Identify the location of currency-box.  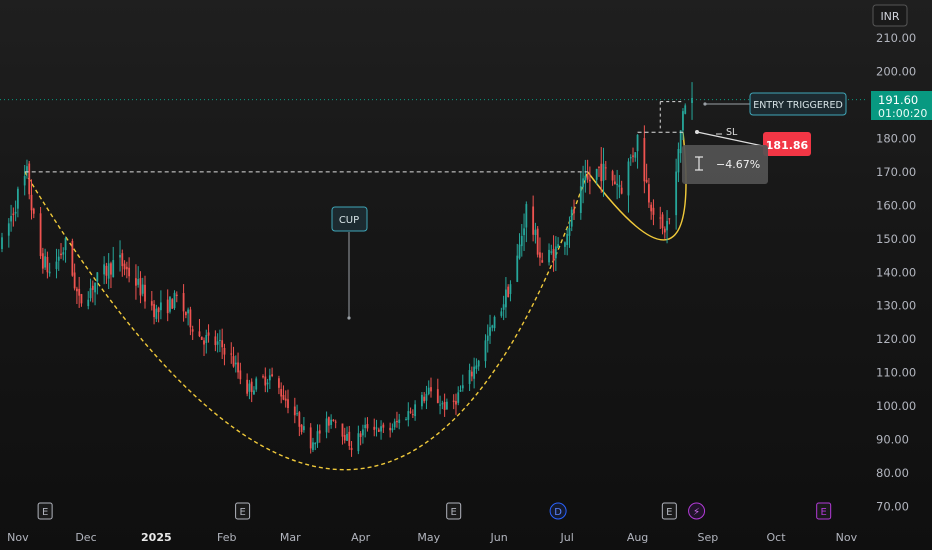
(890, 15).